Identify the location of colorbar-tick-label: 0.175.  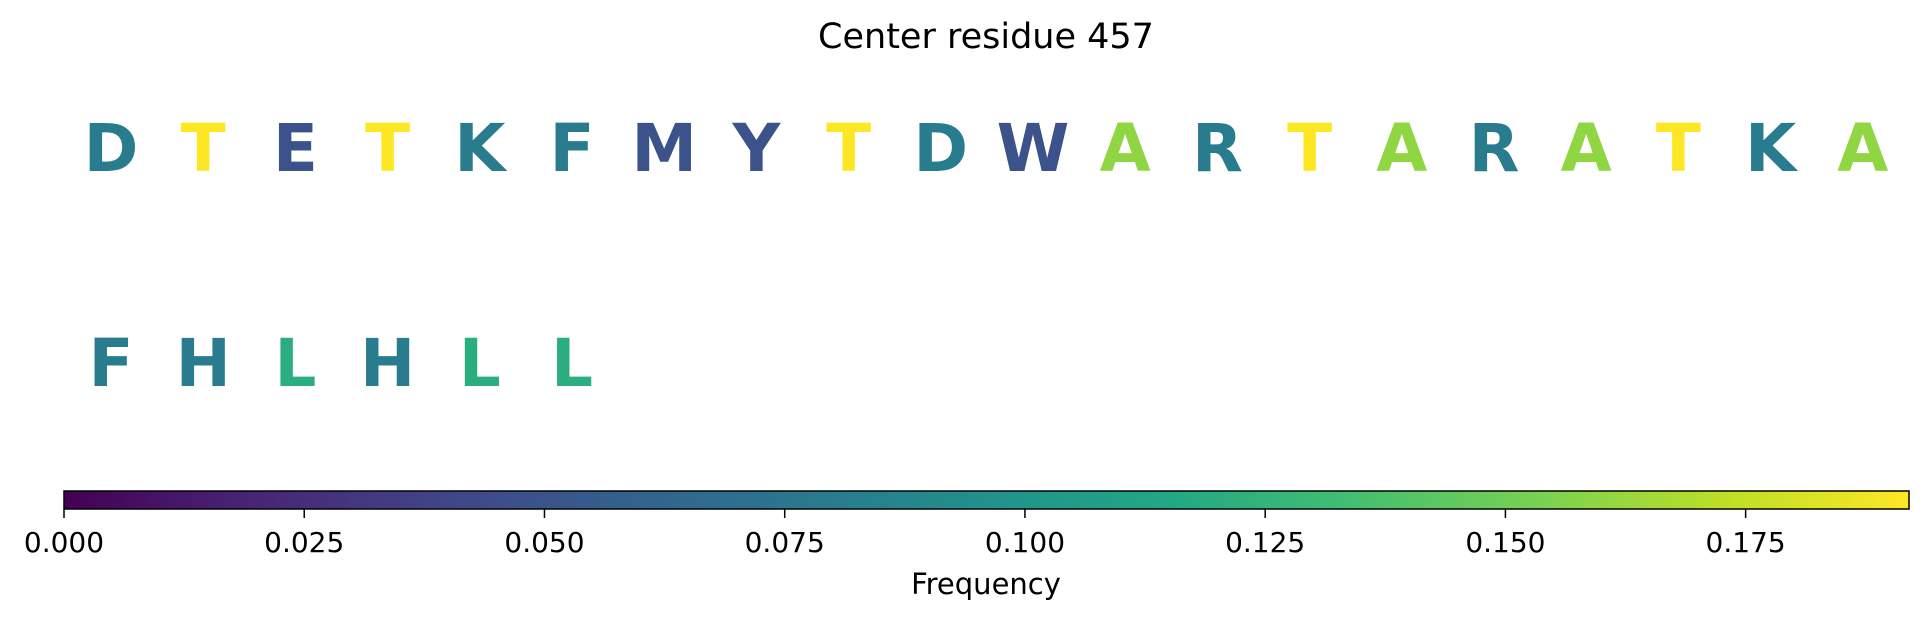
(1746, 542).